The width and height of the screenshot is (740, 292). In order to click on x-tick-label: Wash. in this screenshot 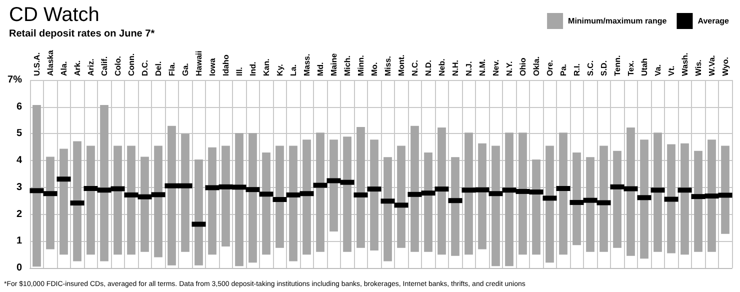, I will do `click(685, 64)`.